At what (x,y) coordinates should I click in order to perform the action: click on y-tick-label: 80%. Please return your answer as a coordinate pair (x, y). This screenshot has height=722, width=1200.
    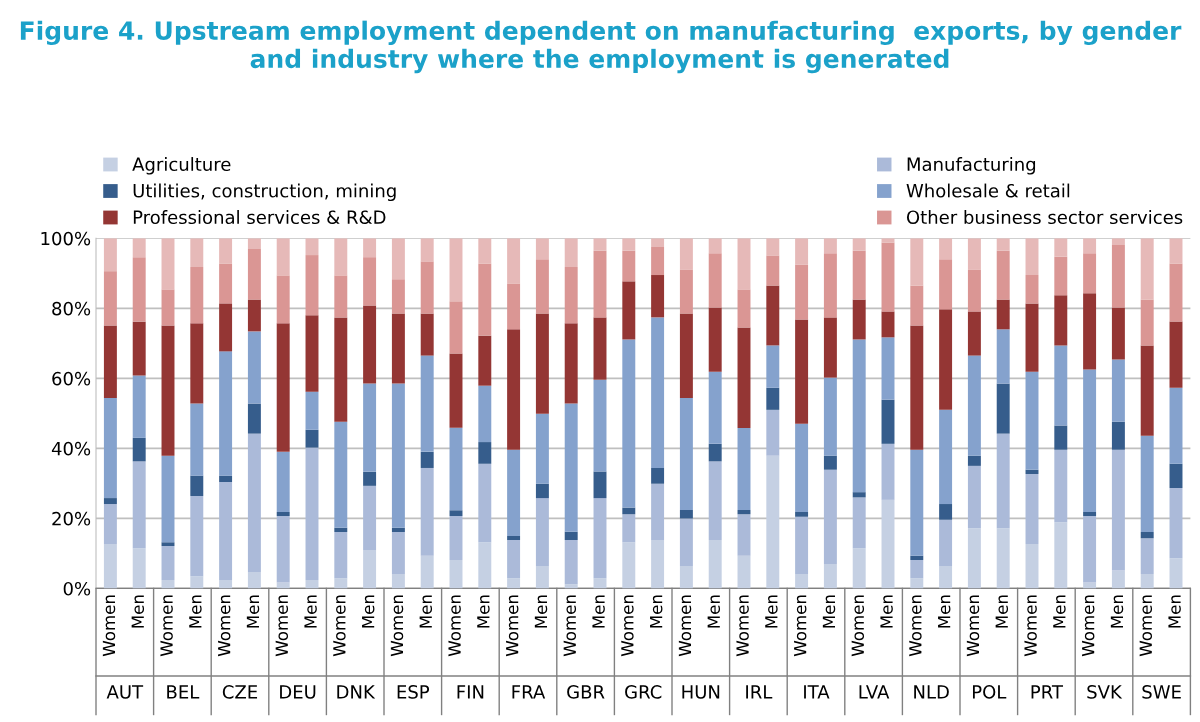
    Looking at the image, I should click on (71, 308).